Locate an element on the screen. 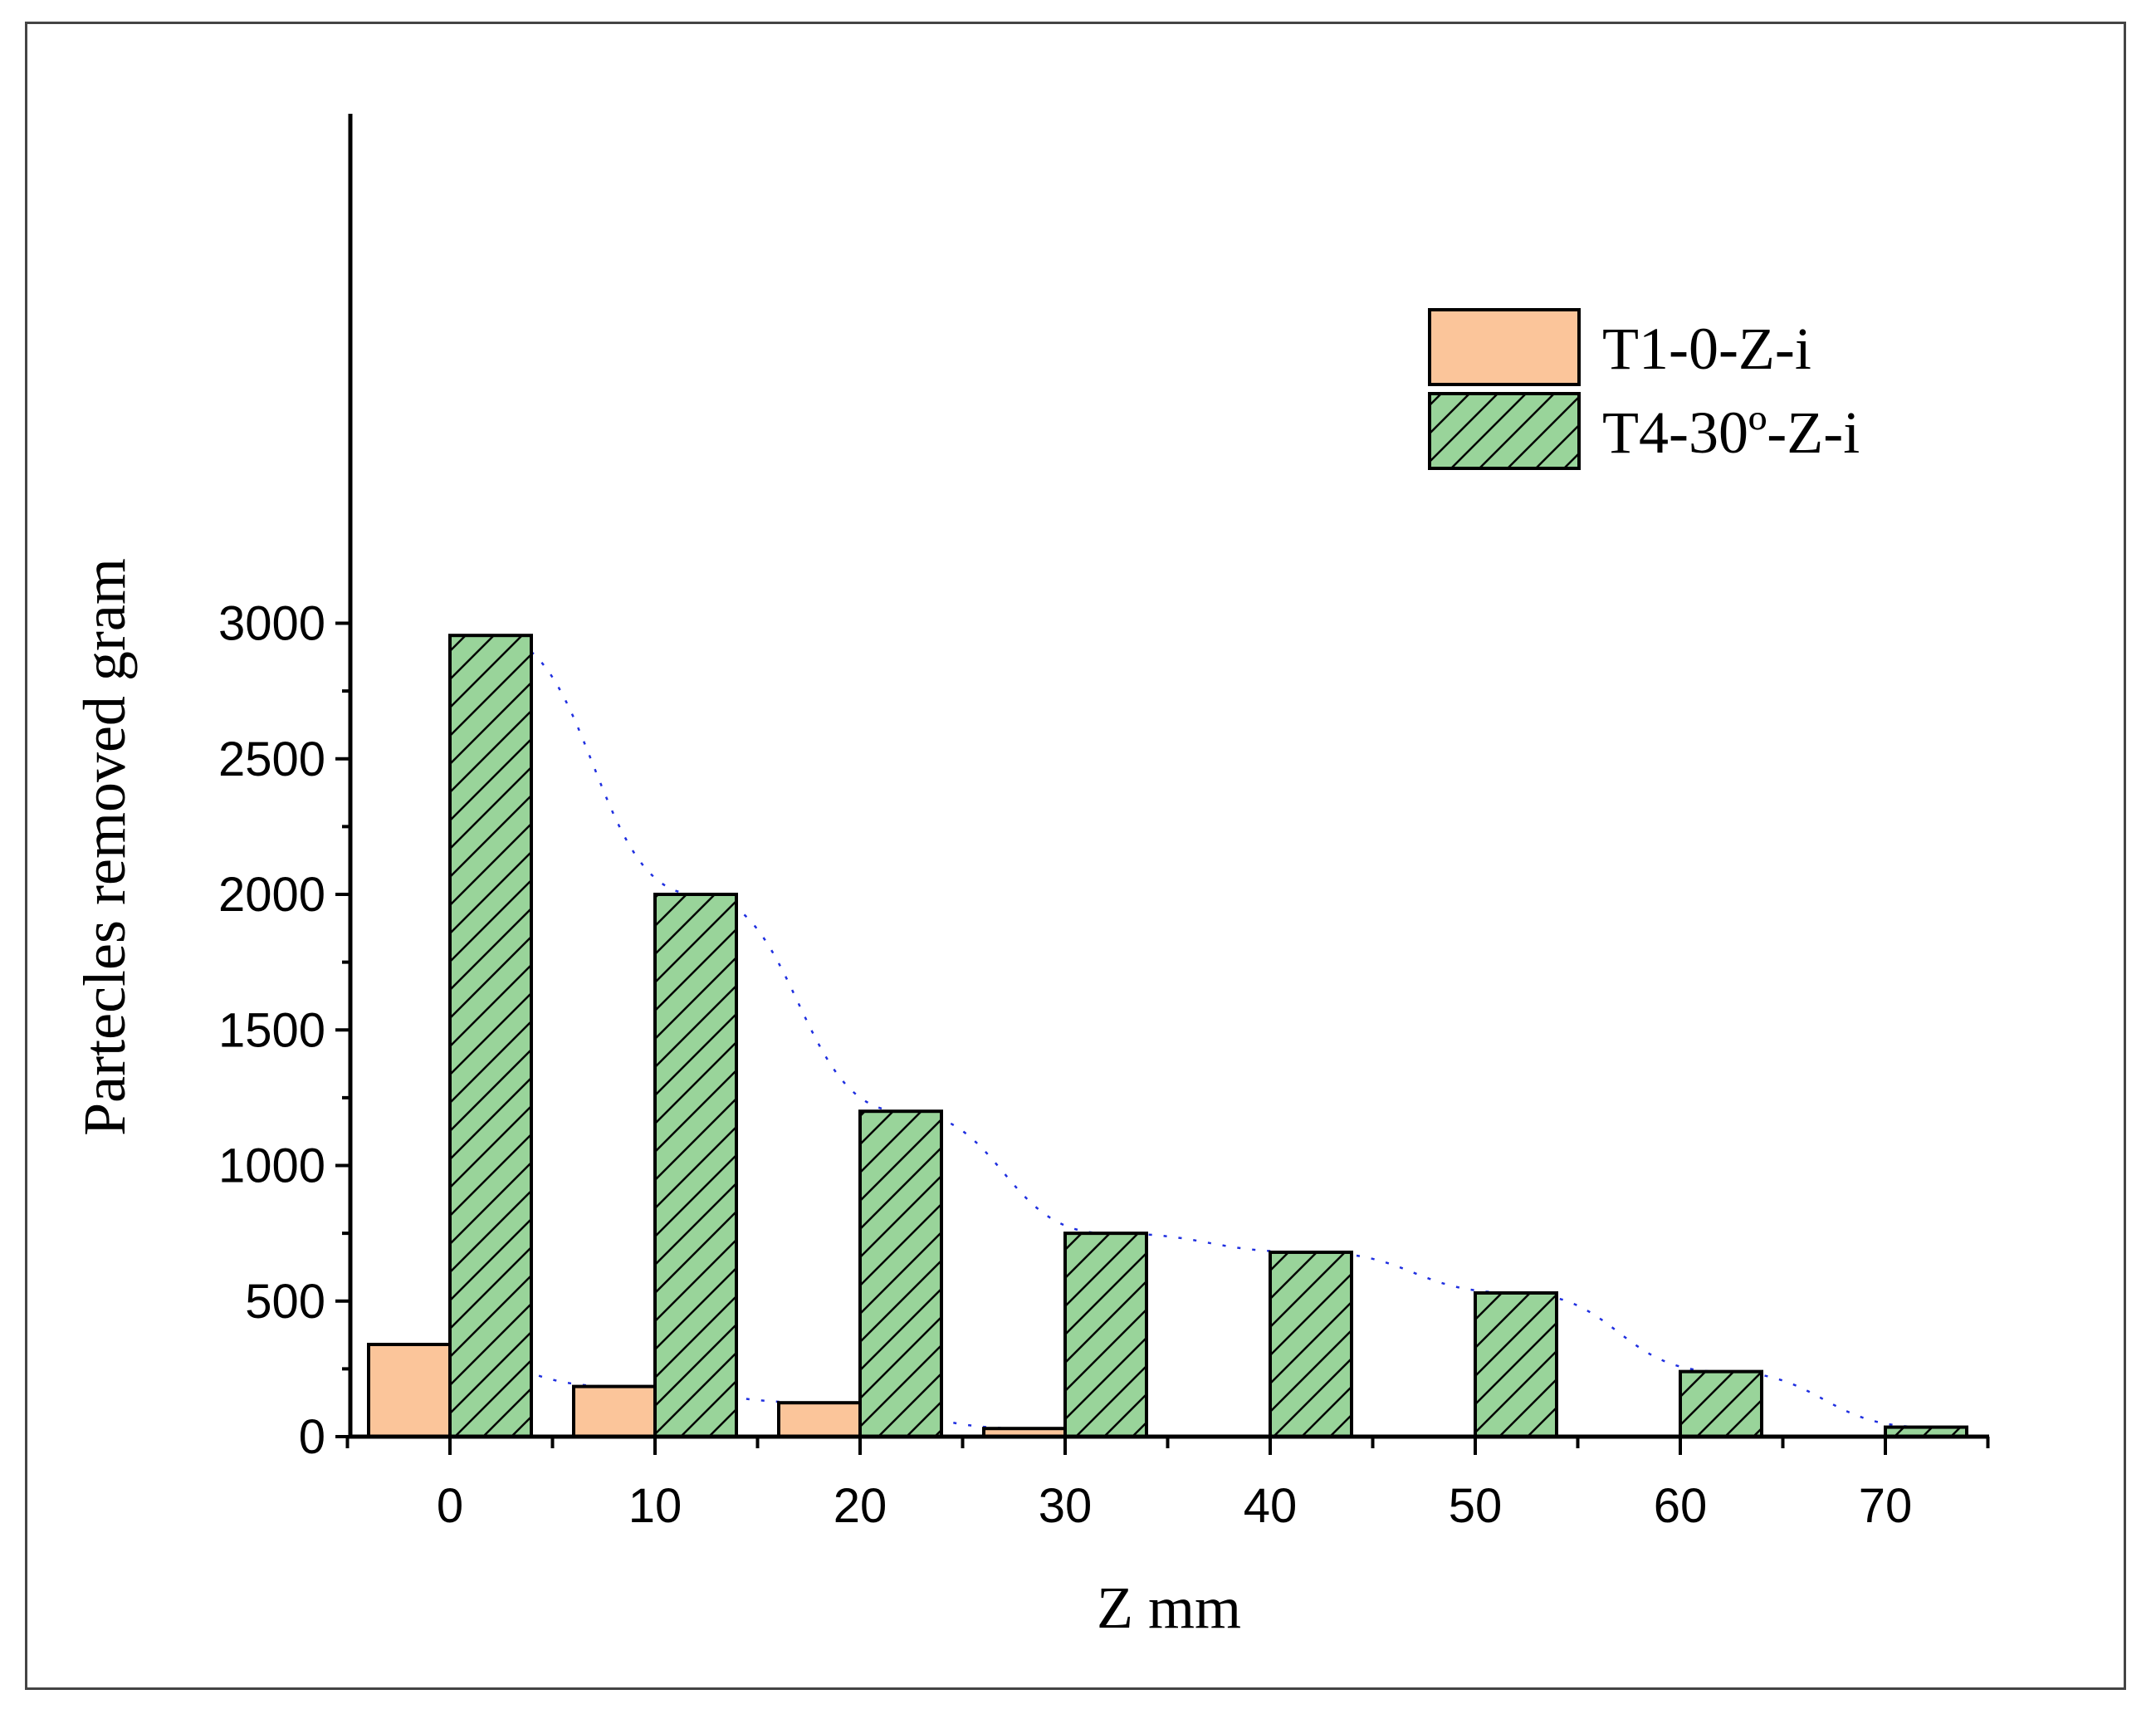 The width and height of the screenshot is (2156, 1714). legend-swatch-t1 is located at coordinates (1505, 347).